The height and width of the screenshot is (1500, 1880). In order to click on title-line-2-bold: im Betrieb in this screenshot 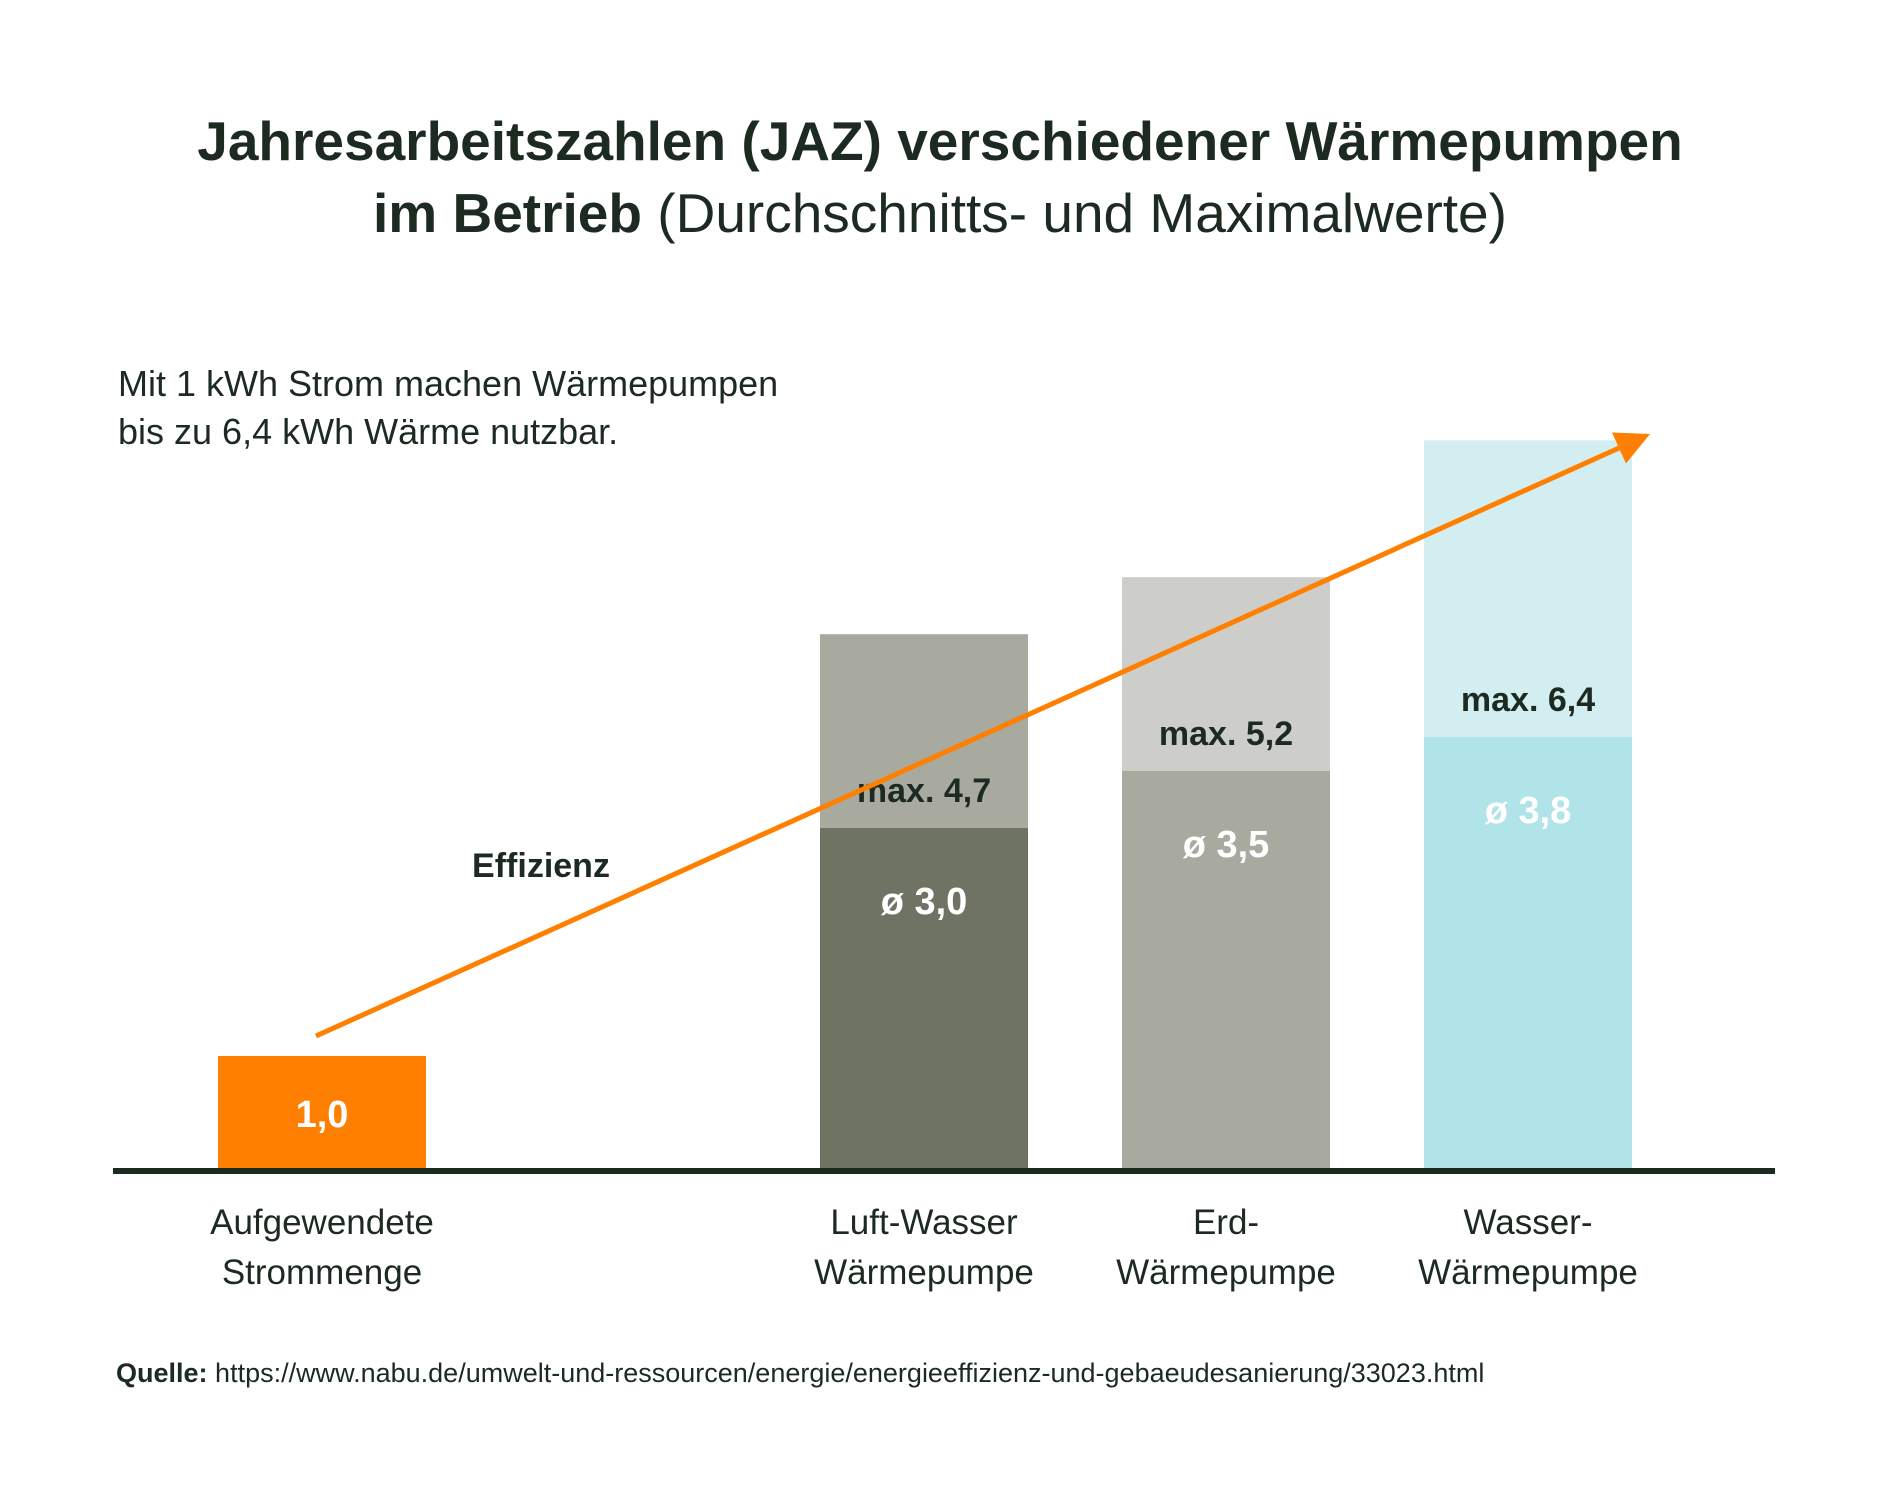, I will do `click(507, 213)`.